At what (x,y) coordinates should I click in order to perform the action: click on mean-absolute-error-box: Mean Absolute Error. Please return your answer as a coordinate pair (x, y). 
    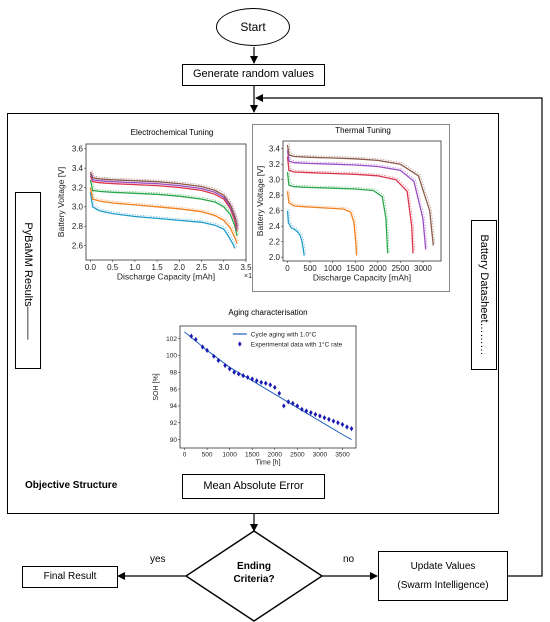
    Looking at the image, I should click on (253, 486).